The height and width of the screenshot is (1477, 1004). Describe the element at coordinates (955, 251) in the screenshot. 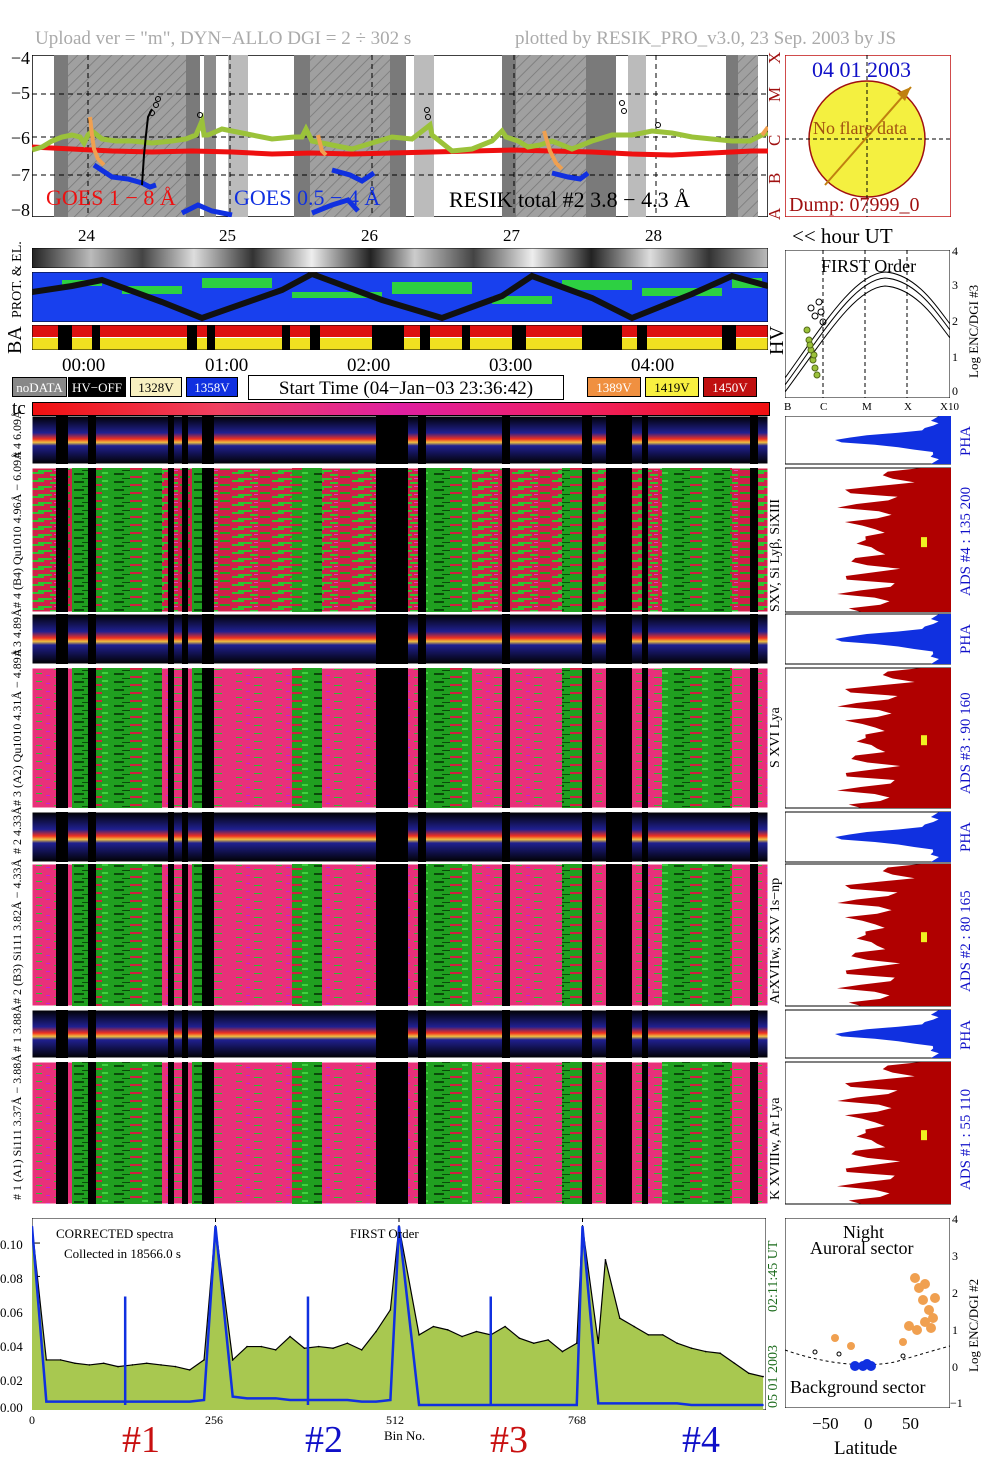

I see `first-order-ytick-4: 4` at that location.